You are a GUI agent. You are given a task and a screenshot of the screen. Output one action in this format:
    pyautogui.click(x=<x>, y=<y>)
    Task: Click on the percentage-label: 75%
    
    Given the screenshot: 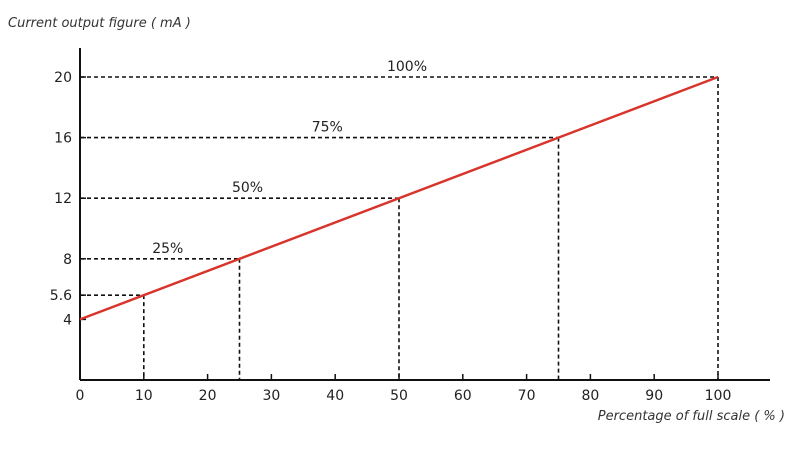 What is the action you would take?
    pyautogui.click(x=327, y=128)
    